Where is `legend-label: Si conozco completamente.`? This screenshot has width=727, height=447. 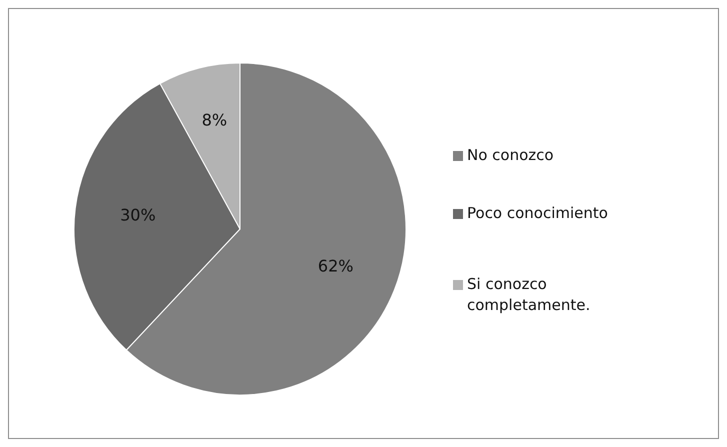 legend-label: Si conozco completamente. is located at coordinates (528, 294).